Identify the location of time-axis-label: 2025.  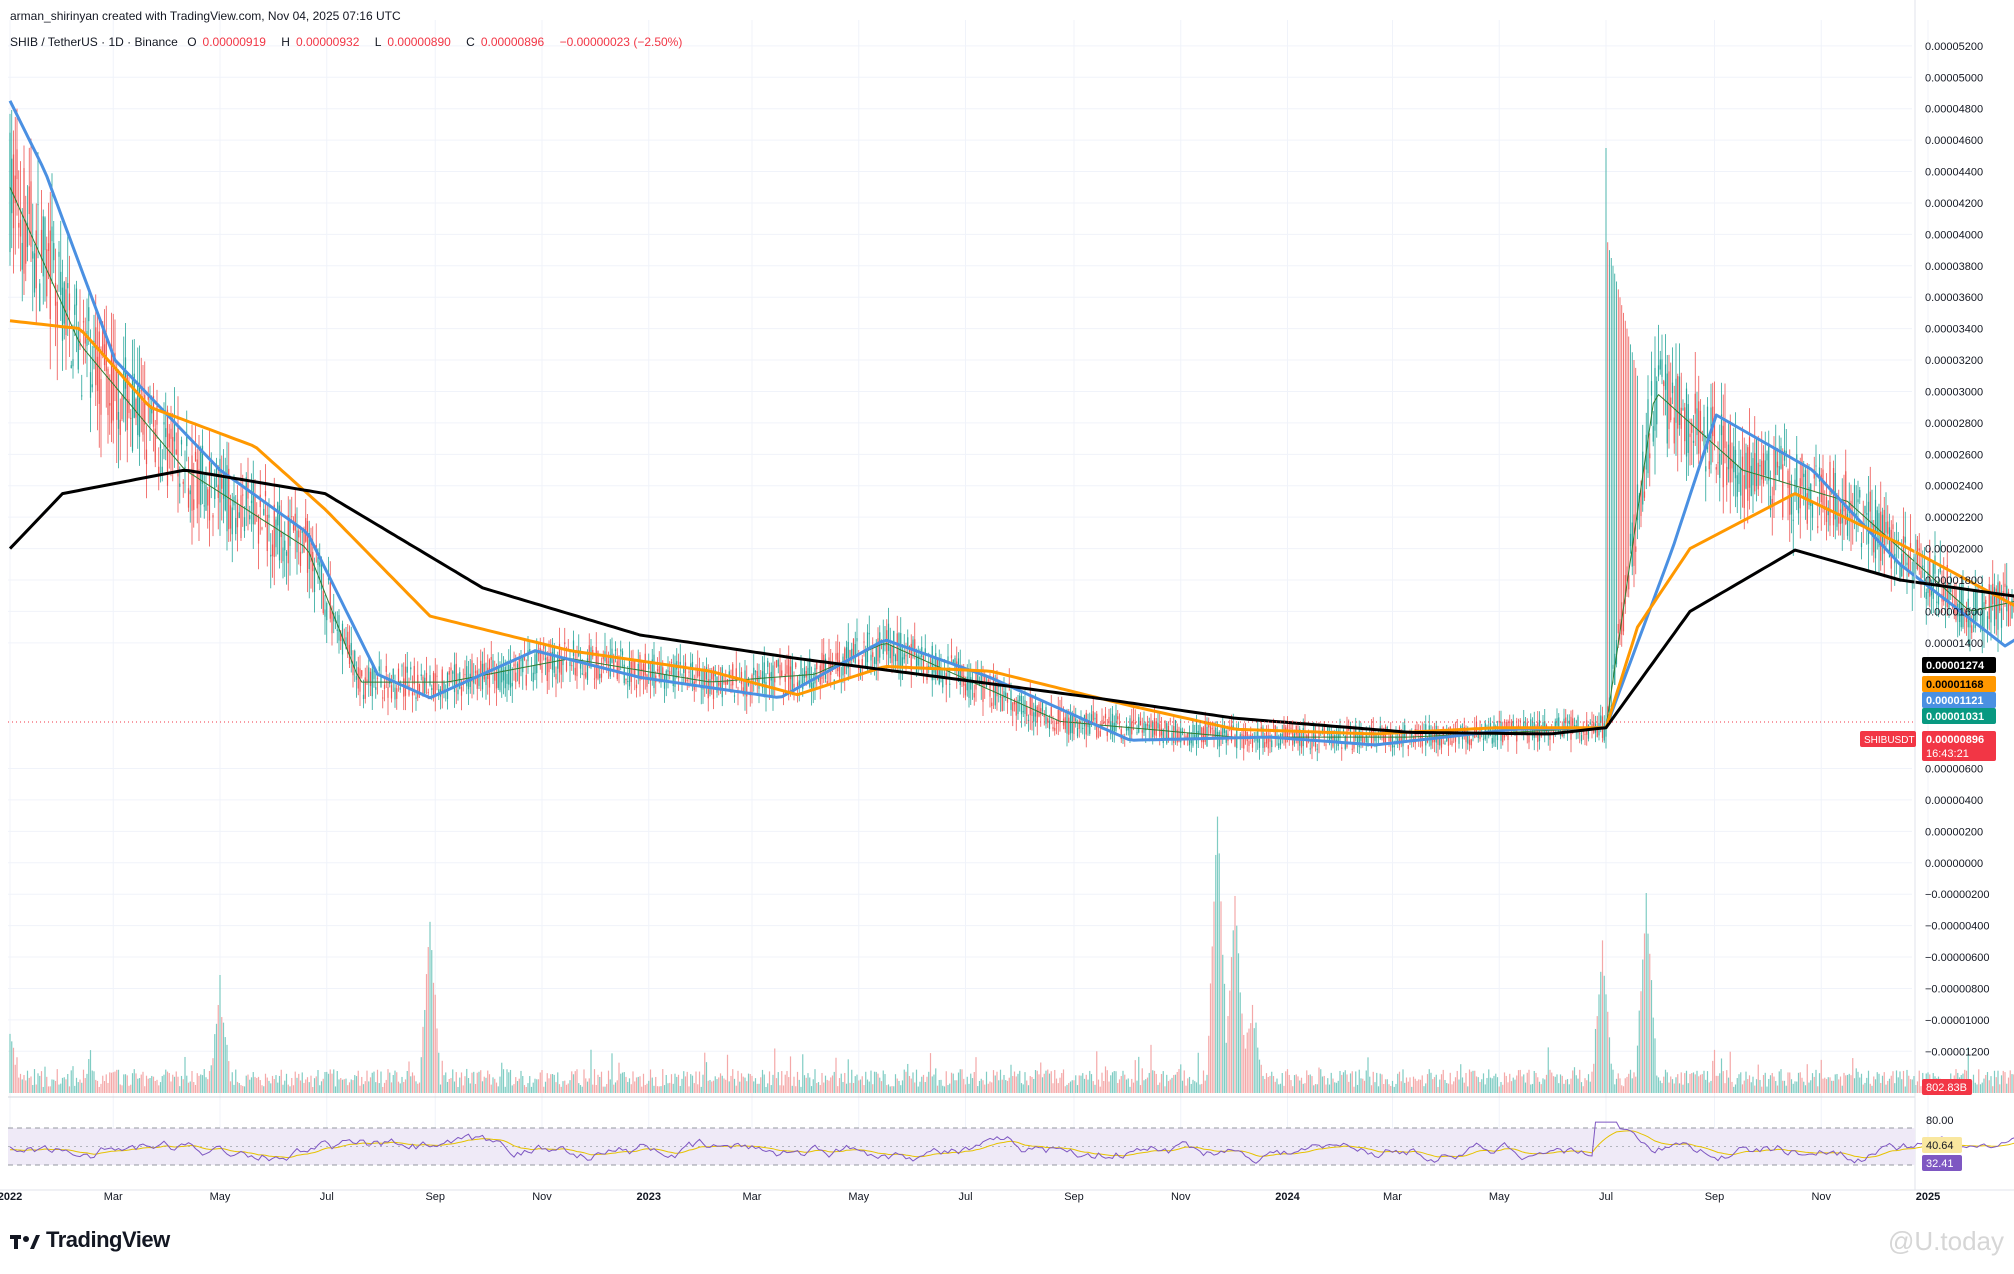
(1928, 1197).